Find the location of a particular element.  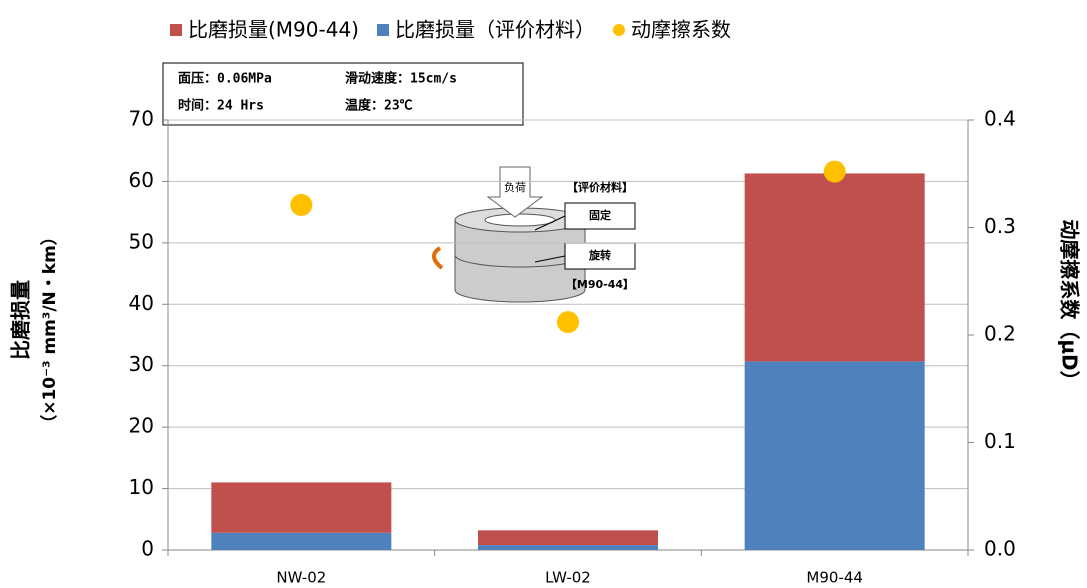

y2-tick-label: 0.0 is located at coordinates (1000, 549).